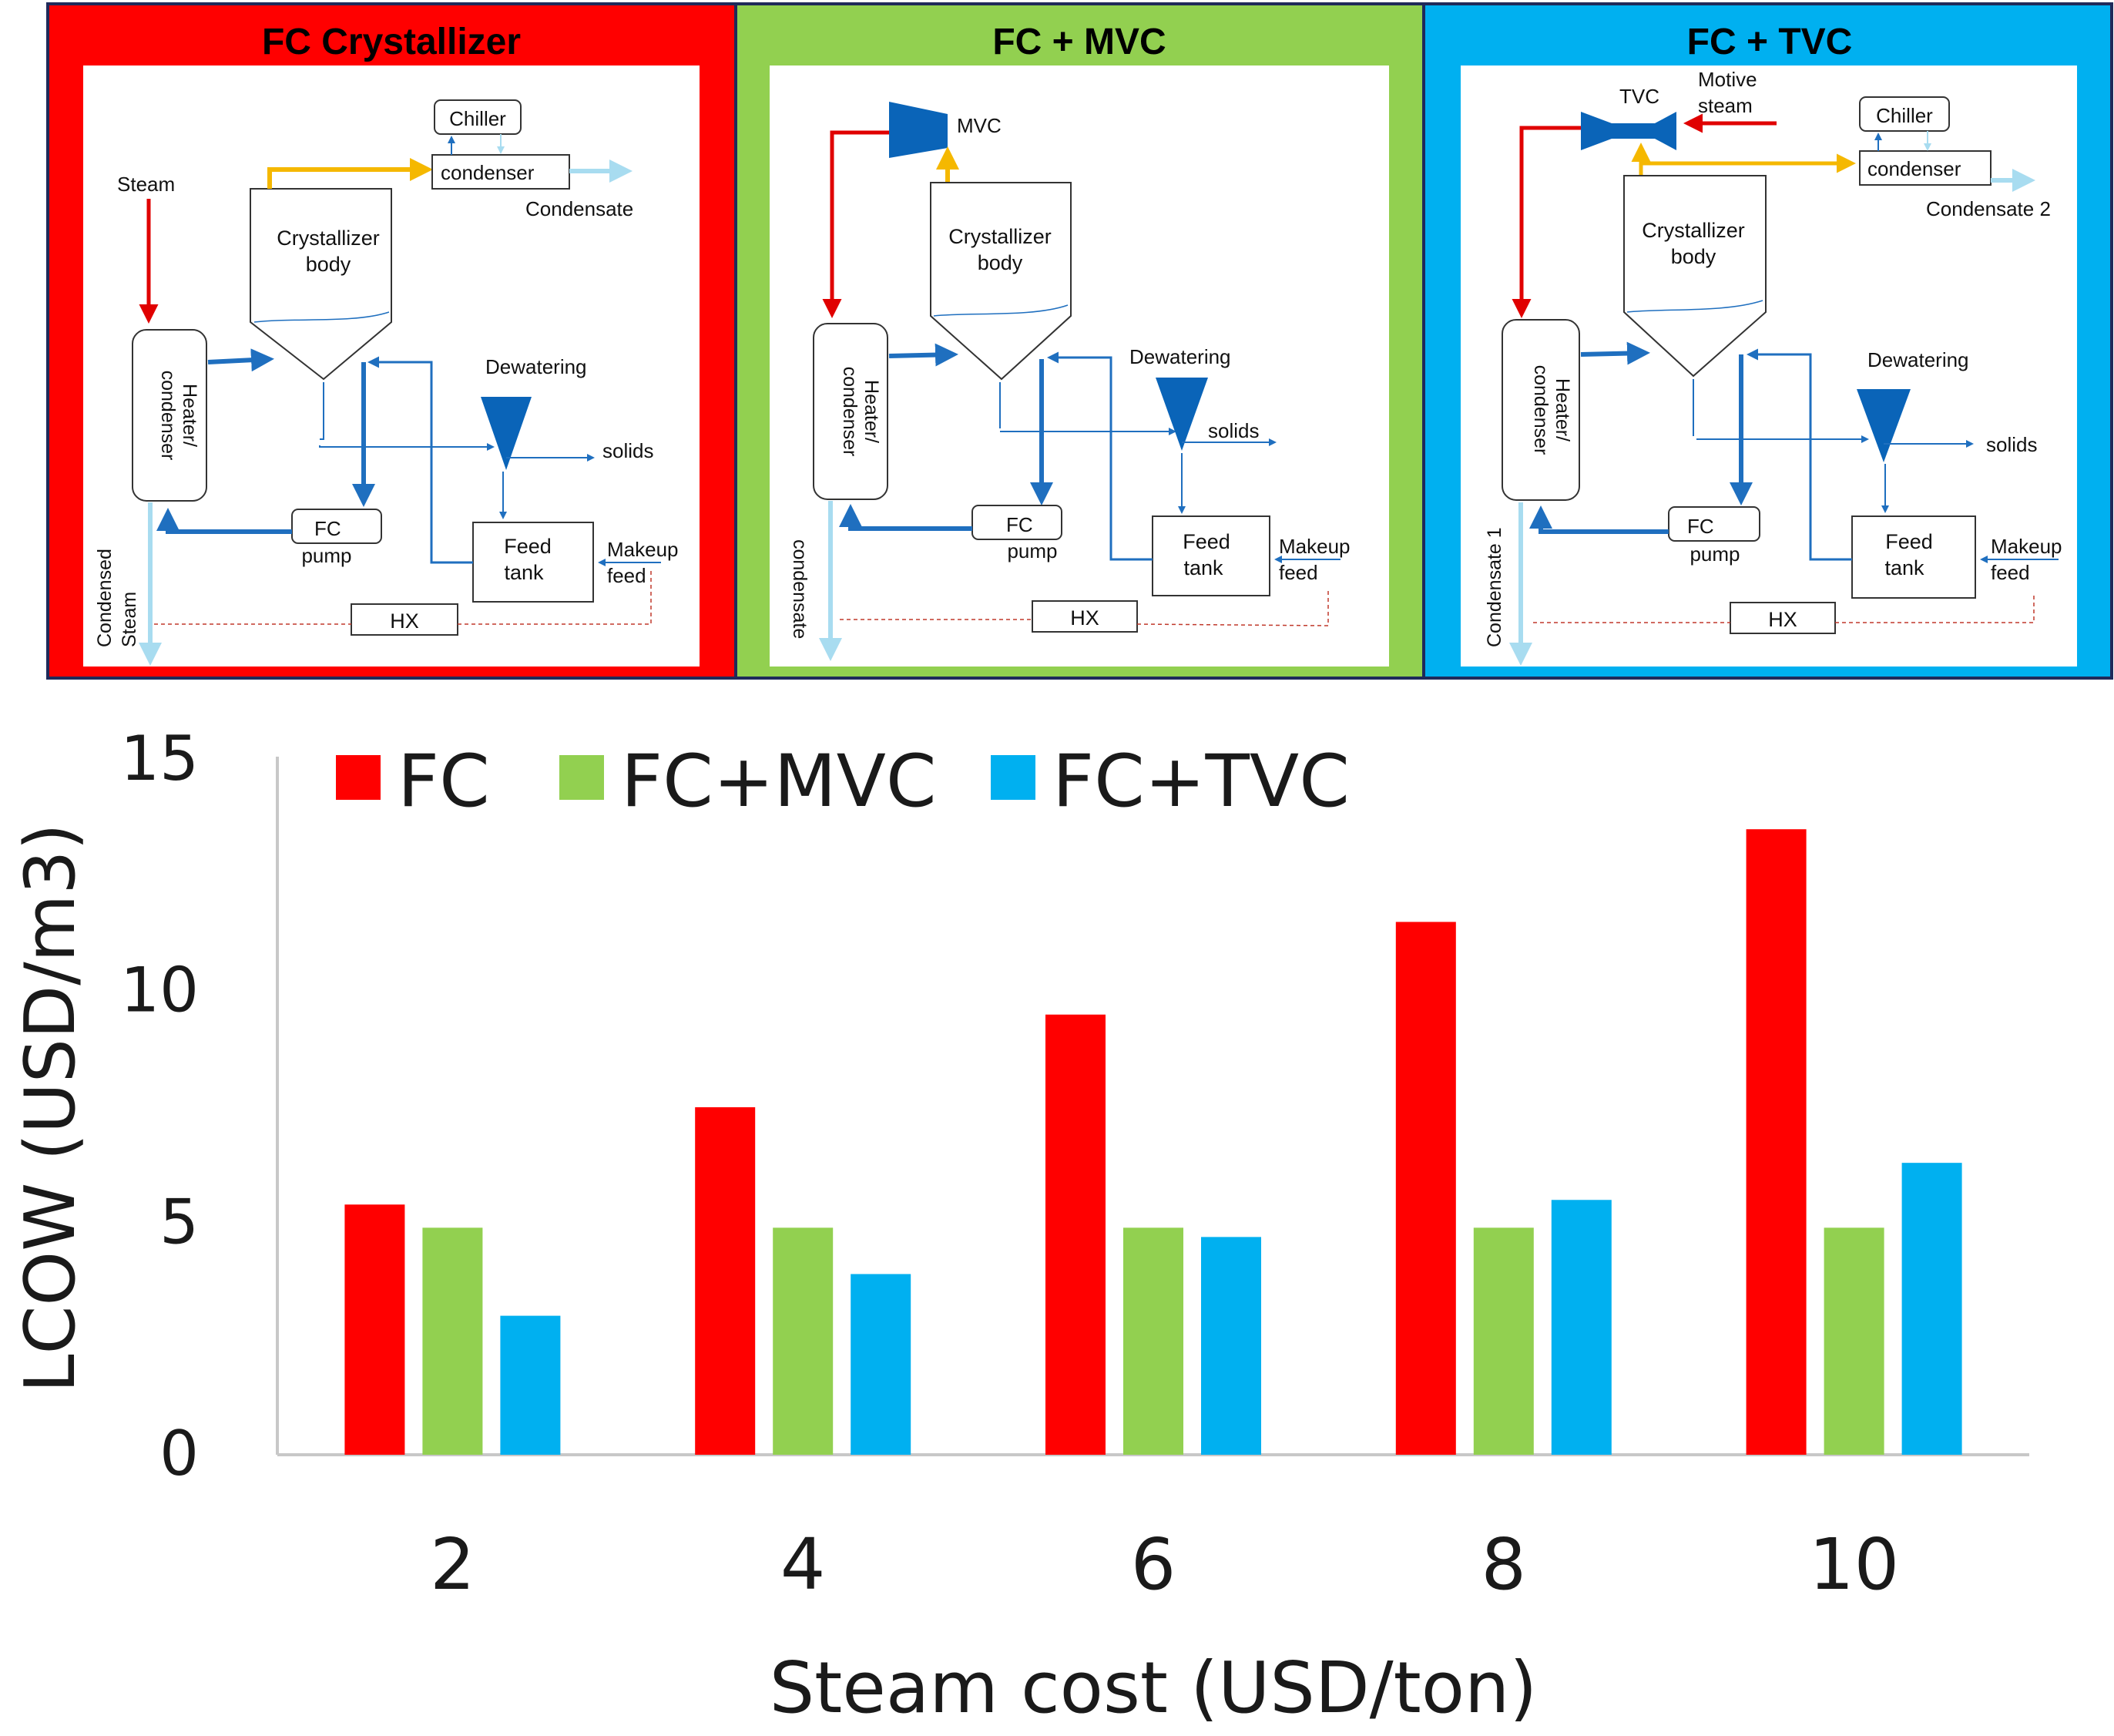 The width and height of the screenshot is (2114, 1736). What do you see at coordinates (350, 174) in the screenshot?
I see `vapor-line` at bounding box center [350, 174].